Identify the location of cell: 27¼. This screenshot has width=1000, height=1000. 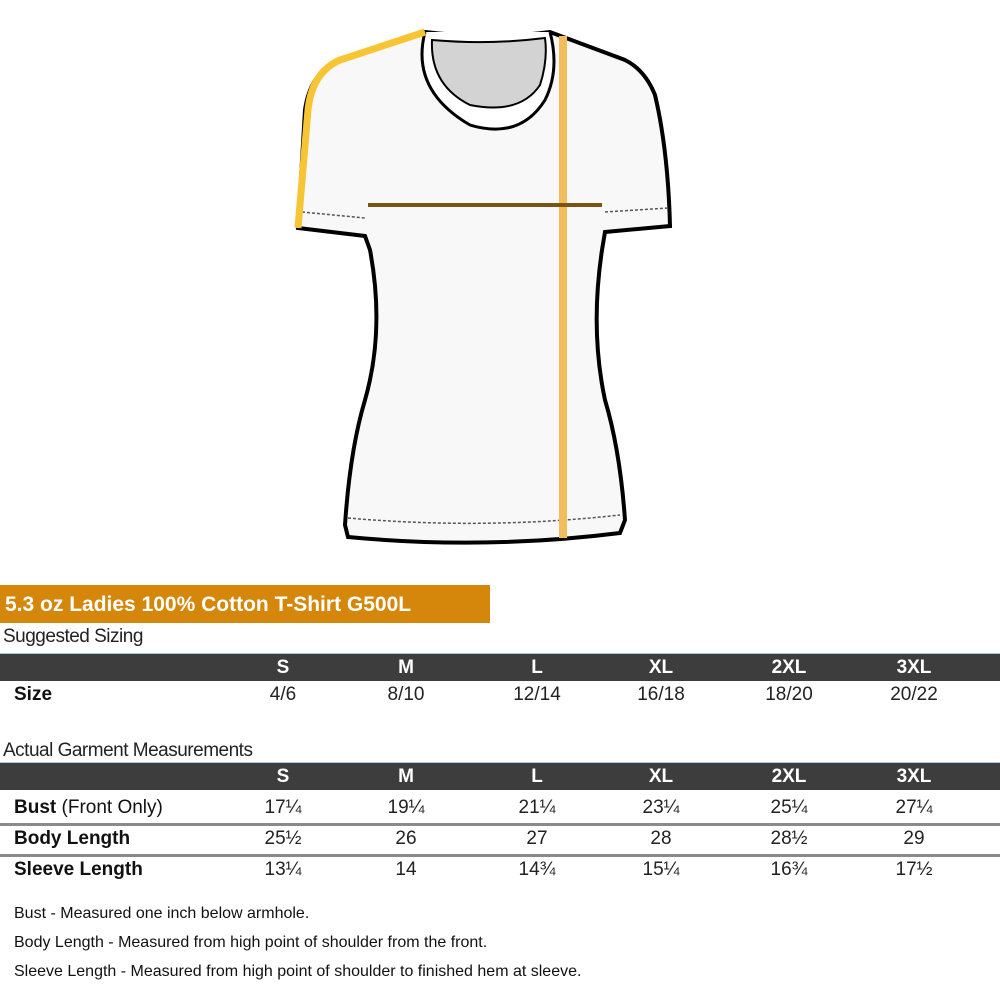
(914, 807).